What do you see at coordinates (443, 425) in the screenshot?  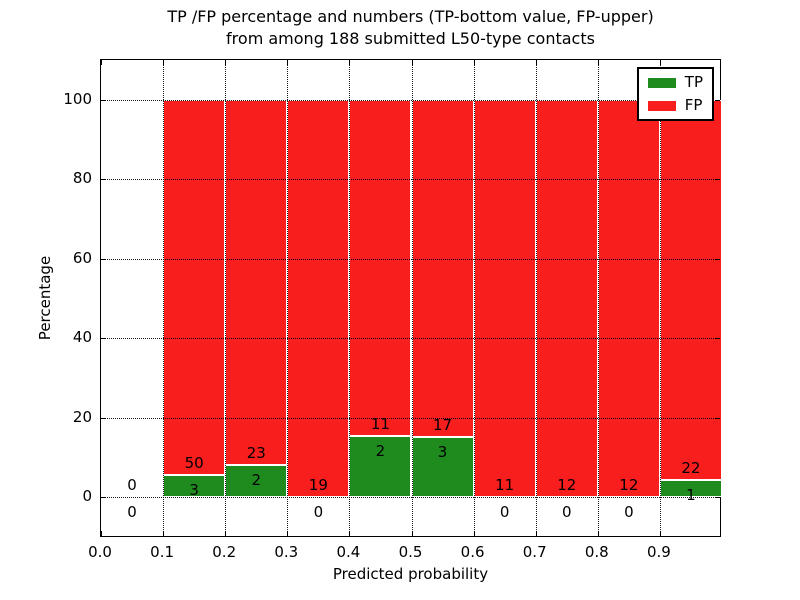 I see `bar-label-fp: 17` at bounding box center [443, 425].